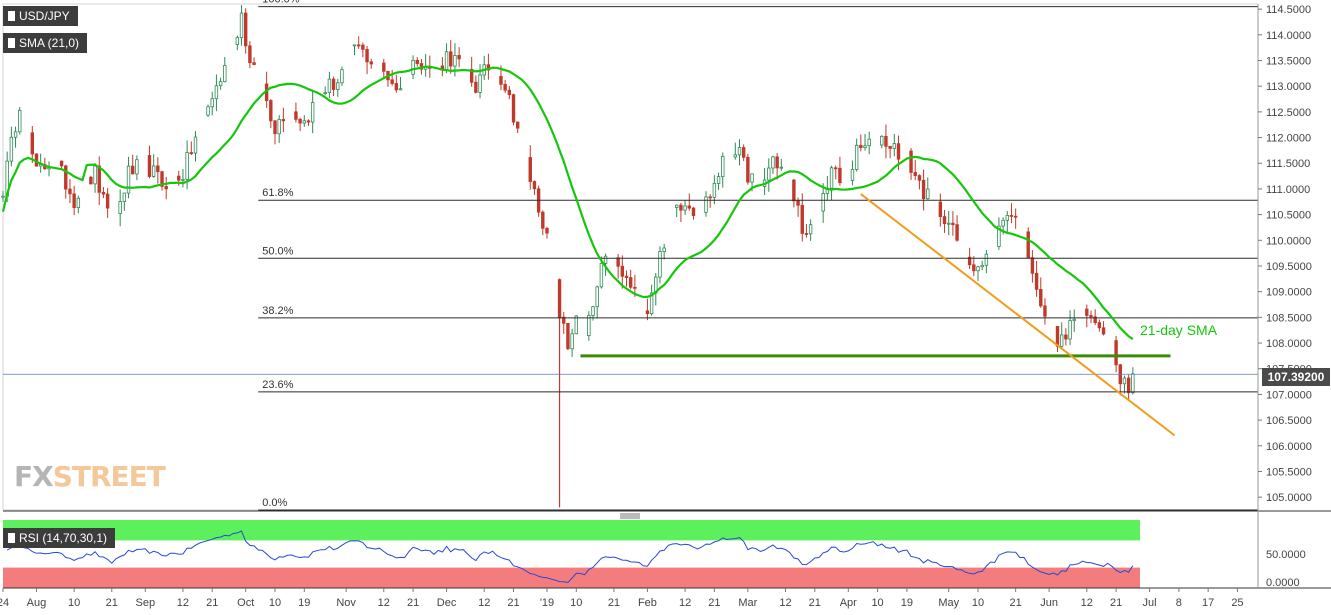 The height and width of the screenshot is (615, 1331). Describe the element at coordinates (1018, 315) in the screenshot. I see `descending-trendline` at that location.